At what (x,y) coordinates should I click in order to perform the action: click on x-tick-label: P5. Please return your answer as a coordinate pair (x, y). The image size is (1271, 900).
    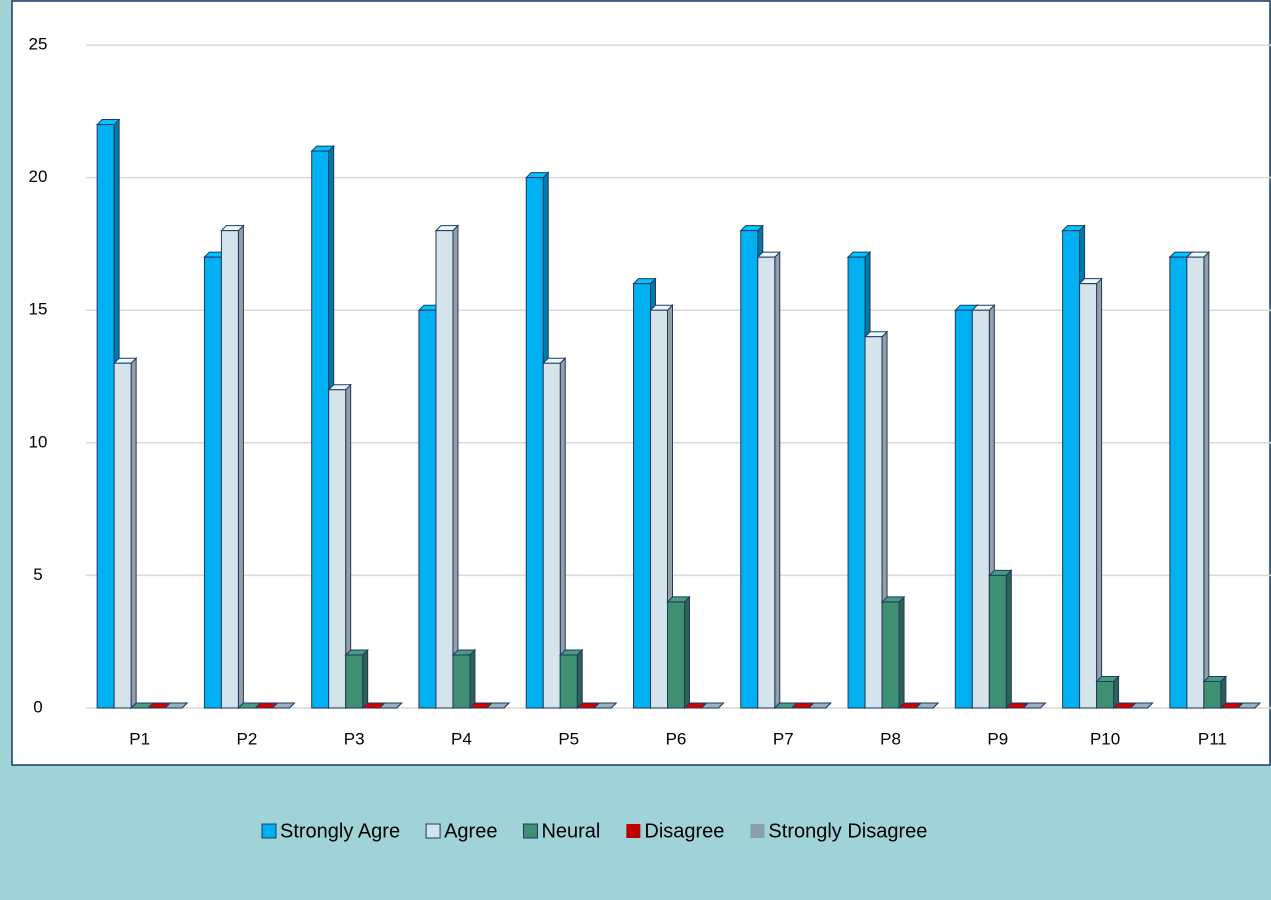
    Looking at the image, I should click on (568, 738).